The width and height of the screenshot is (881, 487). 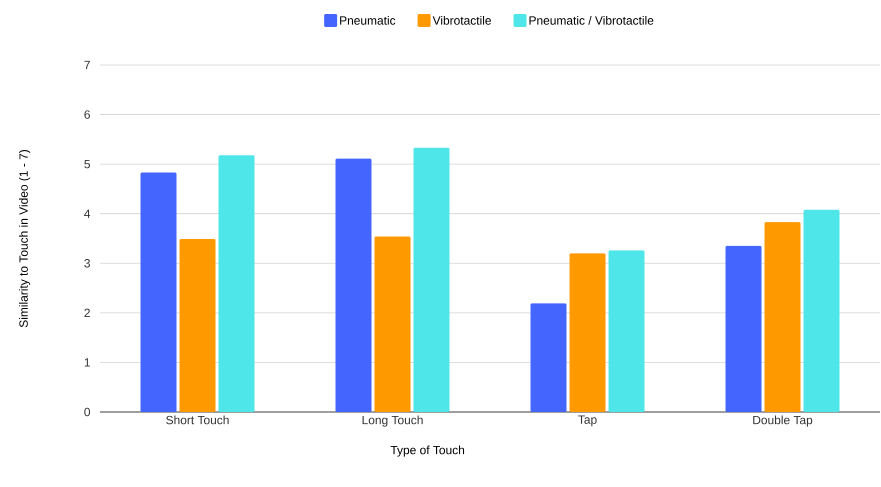 I want to click on legend-label: Pneumatic / Vibrotactile, so click(x=591, y=20).